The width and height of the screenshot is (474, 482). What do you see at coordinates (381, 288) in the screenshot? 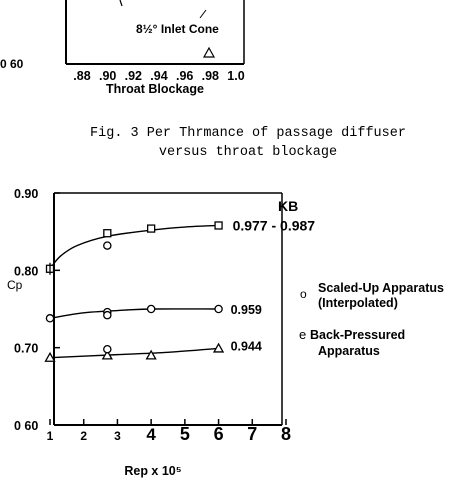
I see `legend-text-scaled-up-line1: Scaled-Up Apparatus` at bounding box center [381, 288].